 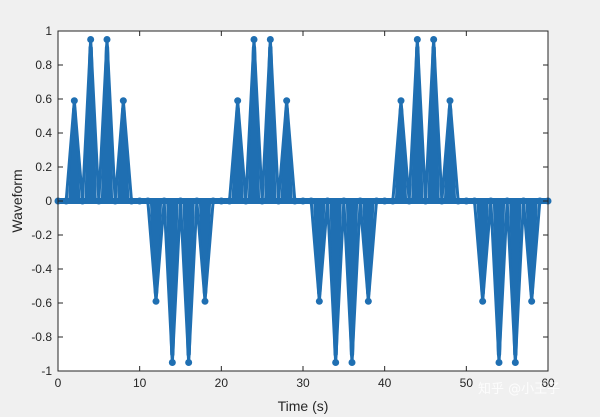 I want to click on y-tick-label: -0.6, so click(x=41, y=303).